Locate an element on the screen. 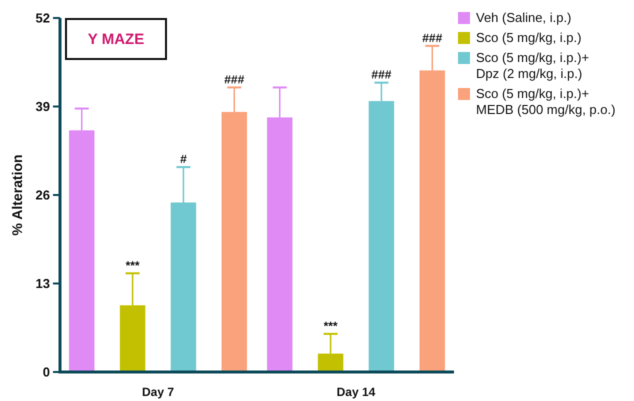  x-tick-label: Day 14 is located at coordinates (356, 392).